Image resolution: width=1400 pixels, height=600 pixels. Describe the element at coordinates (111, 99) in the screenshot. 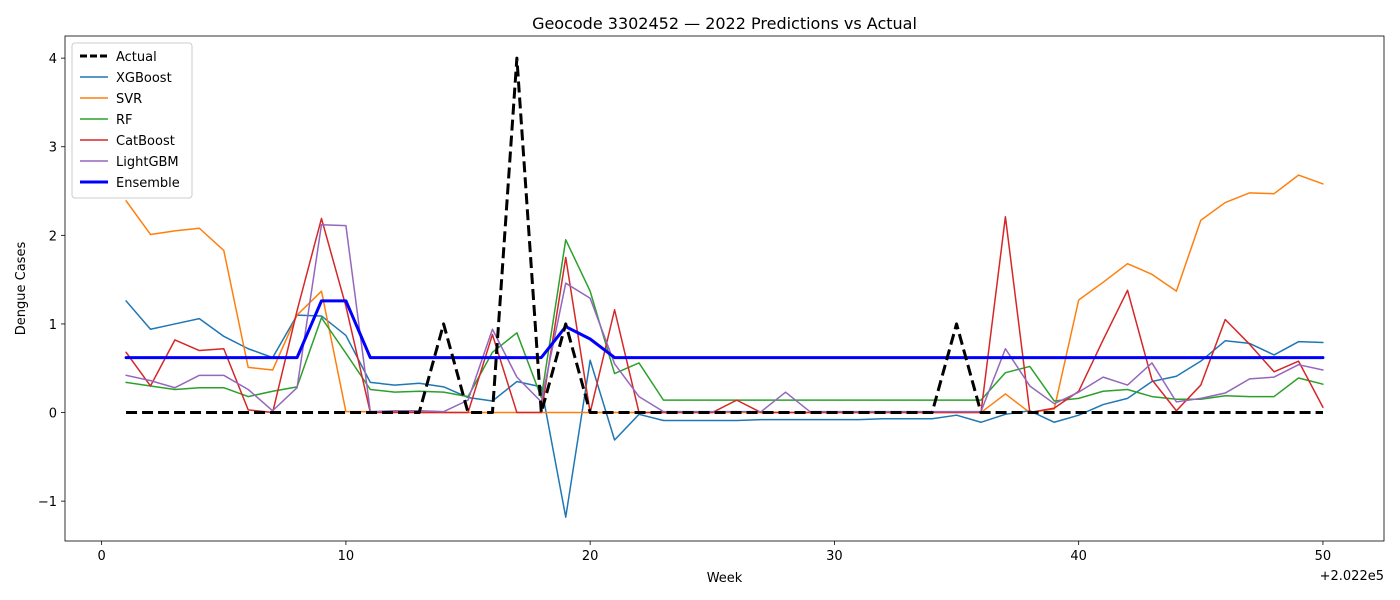

I see `legend-item-svr: SVR` at that location.